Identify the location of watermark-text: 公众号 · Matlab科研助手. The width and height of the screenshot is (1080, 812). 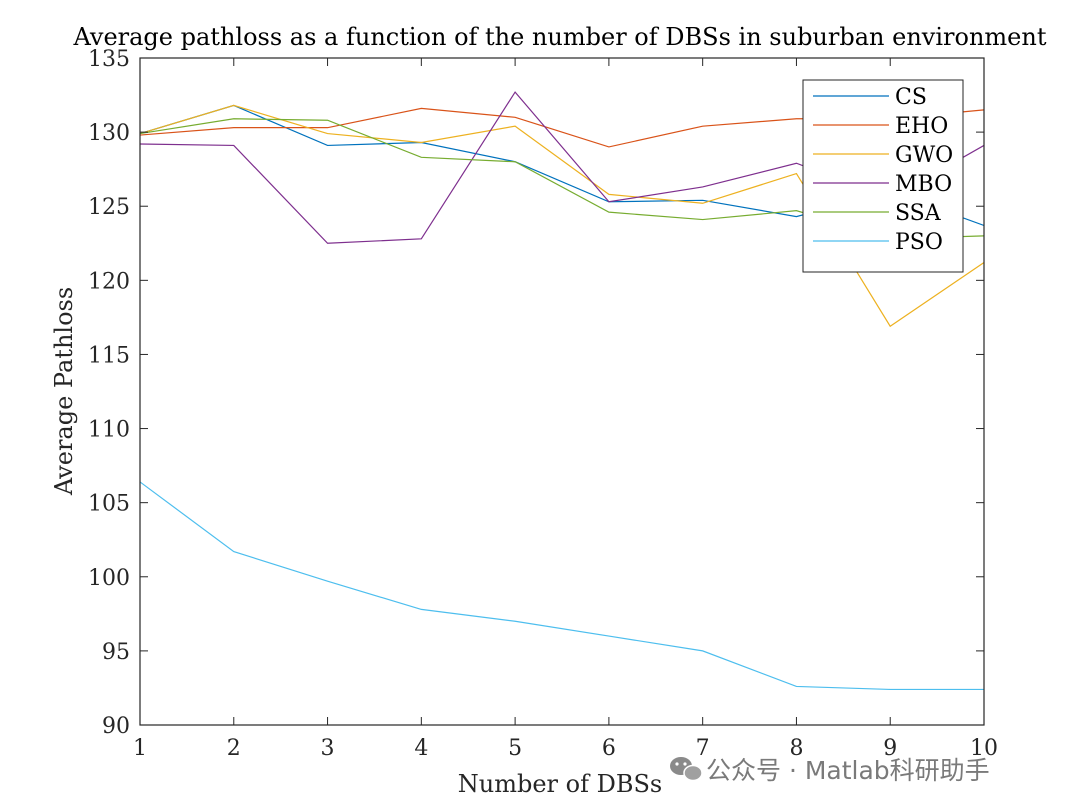
(848, 770).